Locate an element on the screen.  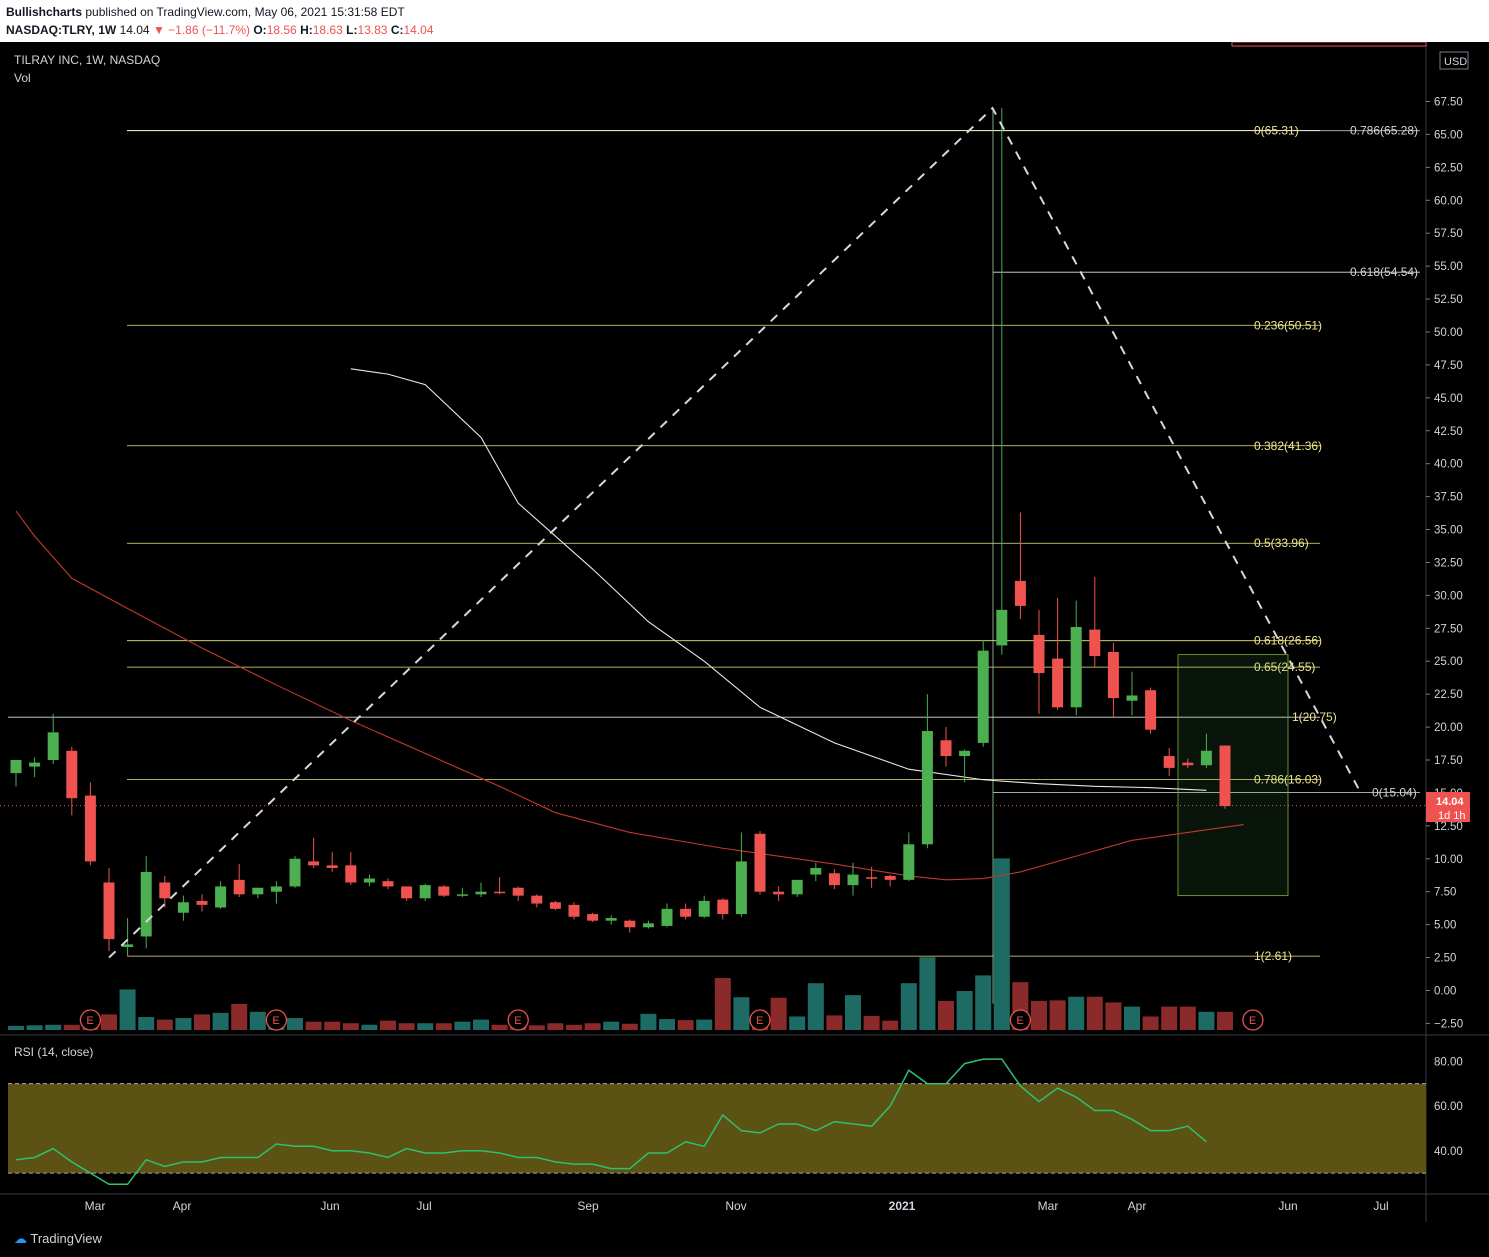
high-label: H: is located at coordinates (306, 30).